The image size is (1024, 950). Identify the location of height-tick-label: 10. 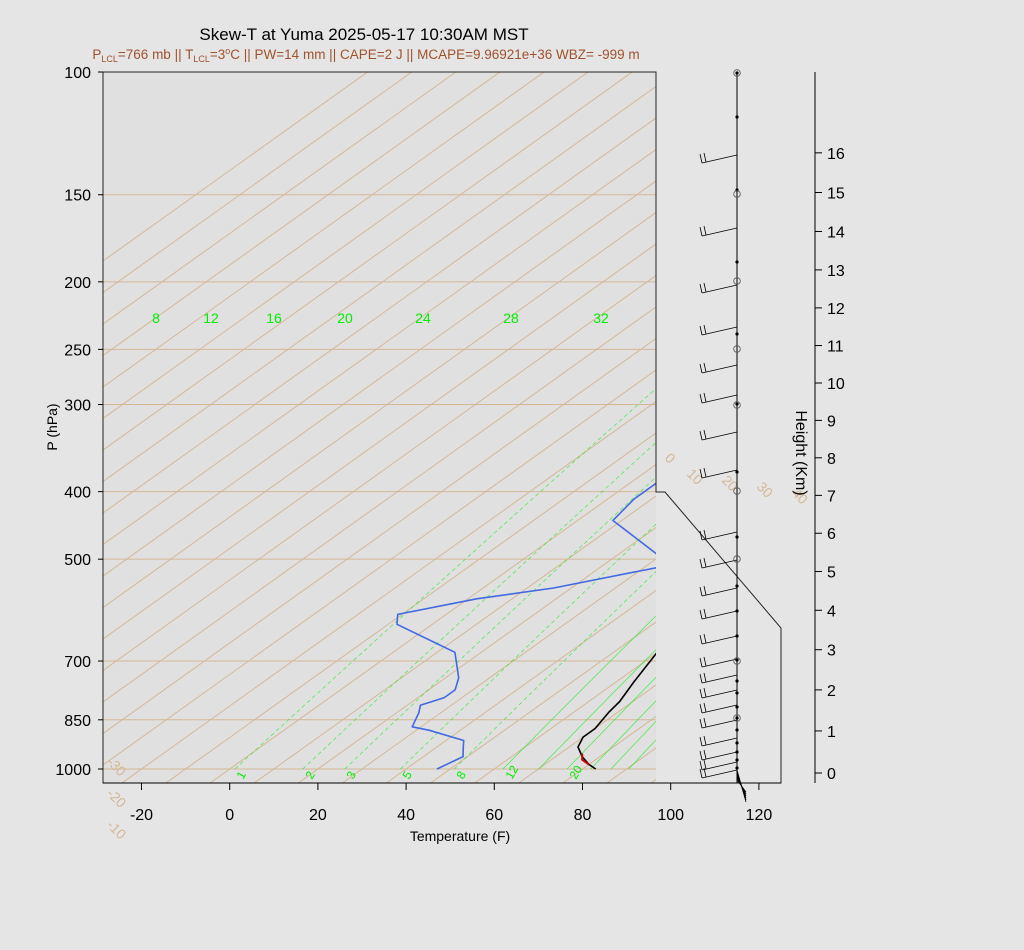
(836, 384).